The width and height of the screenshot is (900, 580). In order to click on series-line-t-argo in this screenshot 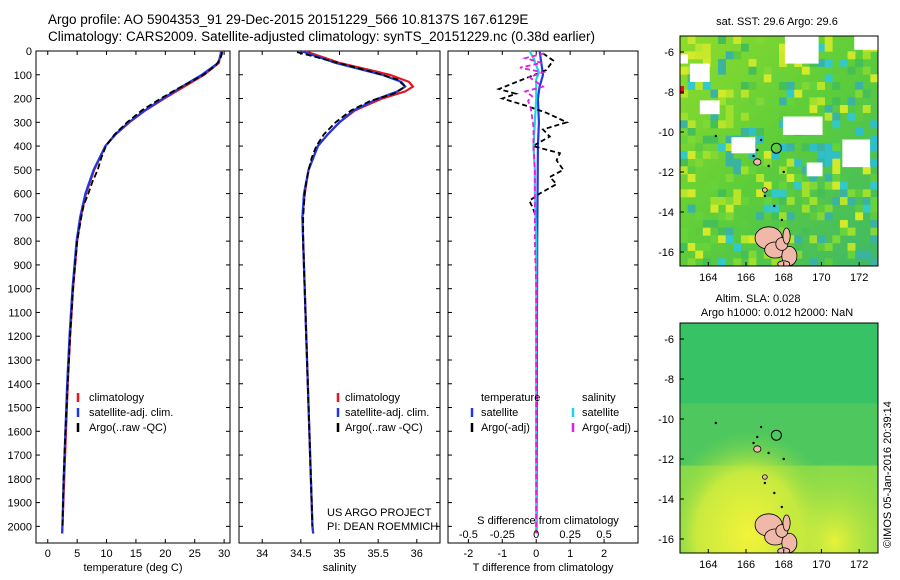, I will do `click(533, 135)`.